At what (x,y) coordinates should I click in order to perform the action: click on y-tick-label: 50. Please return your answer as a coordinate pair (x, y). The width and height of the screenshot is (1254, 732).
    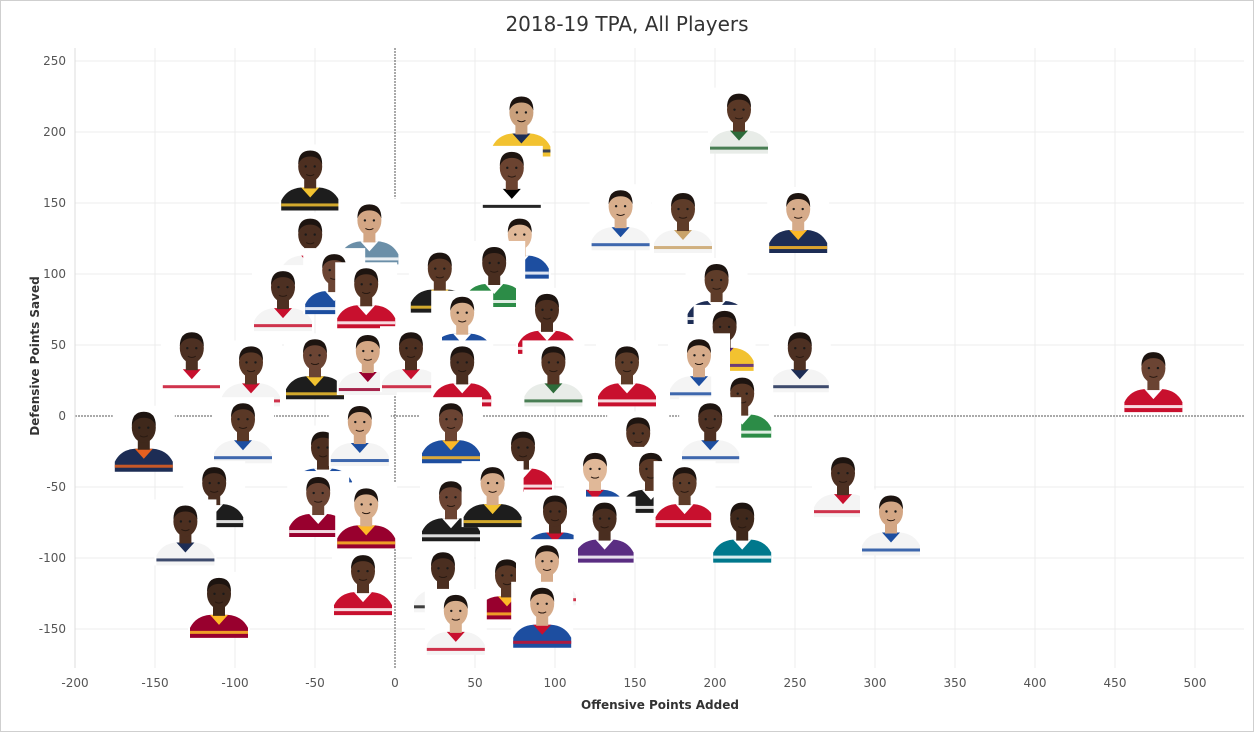
    Looking at the image, I should click on (58, 345).